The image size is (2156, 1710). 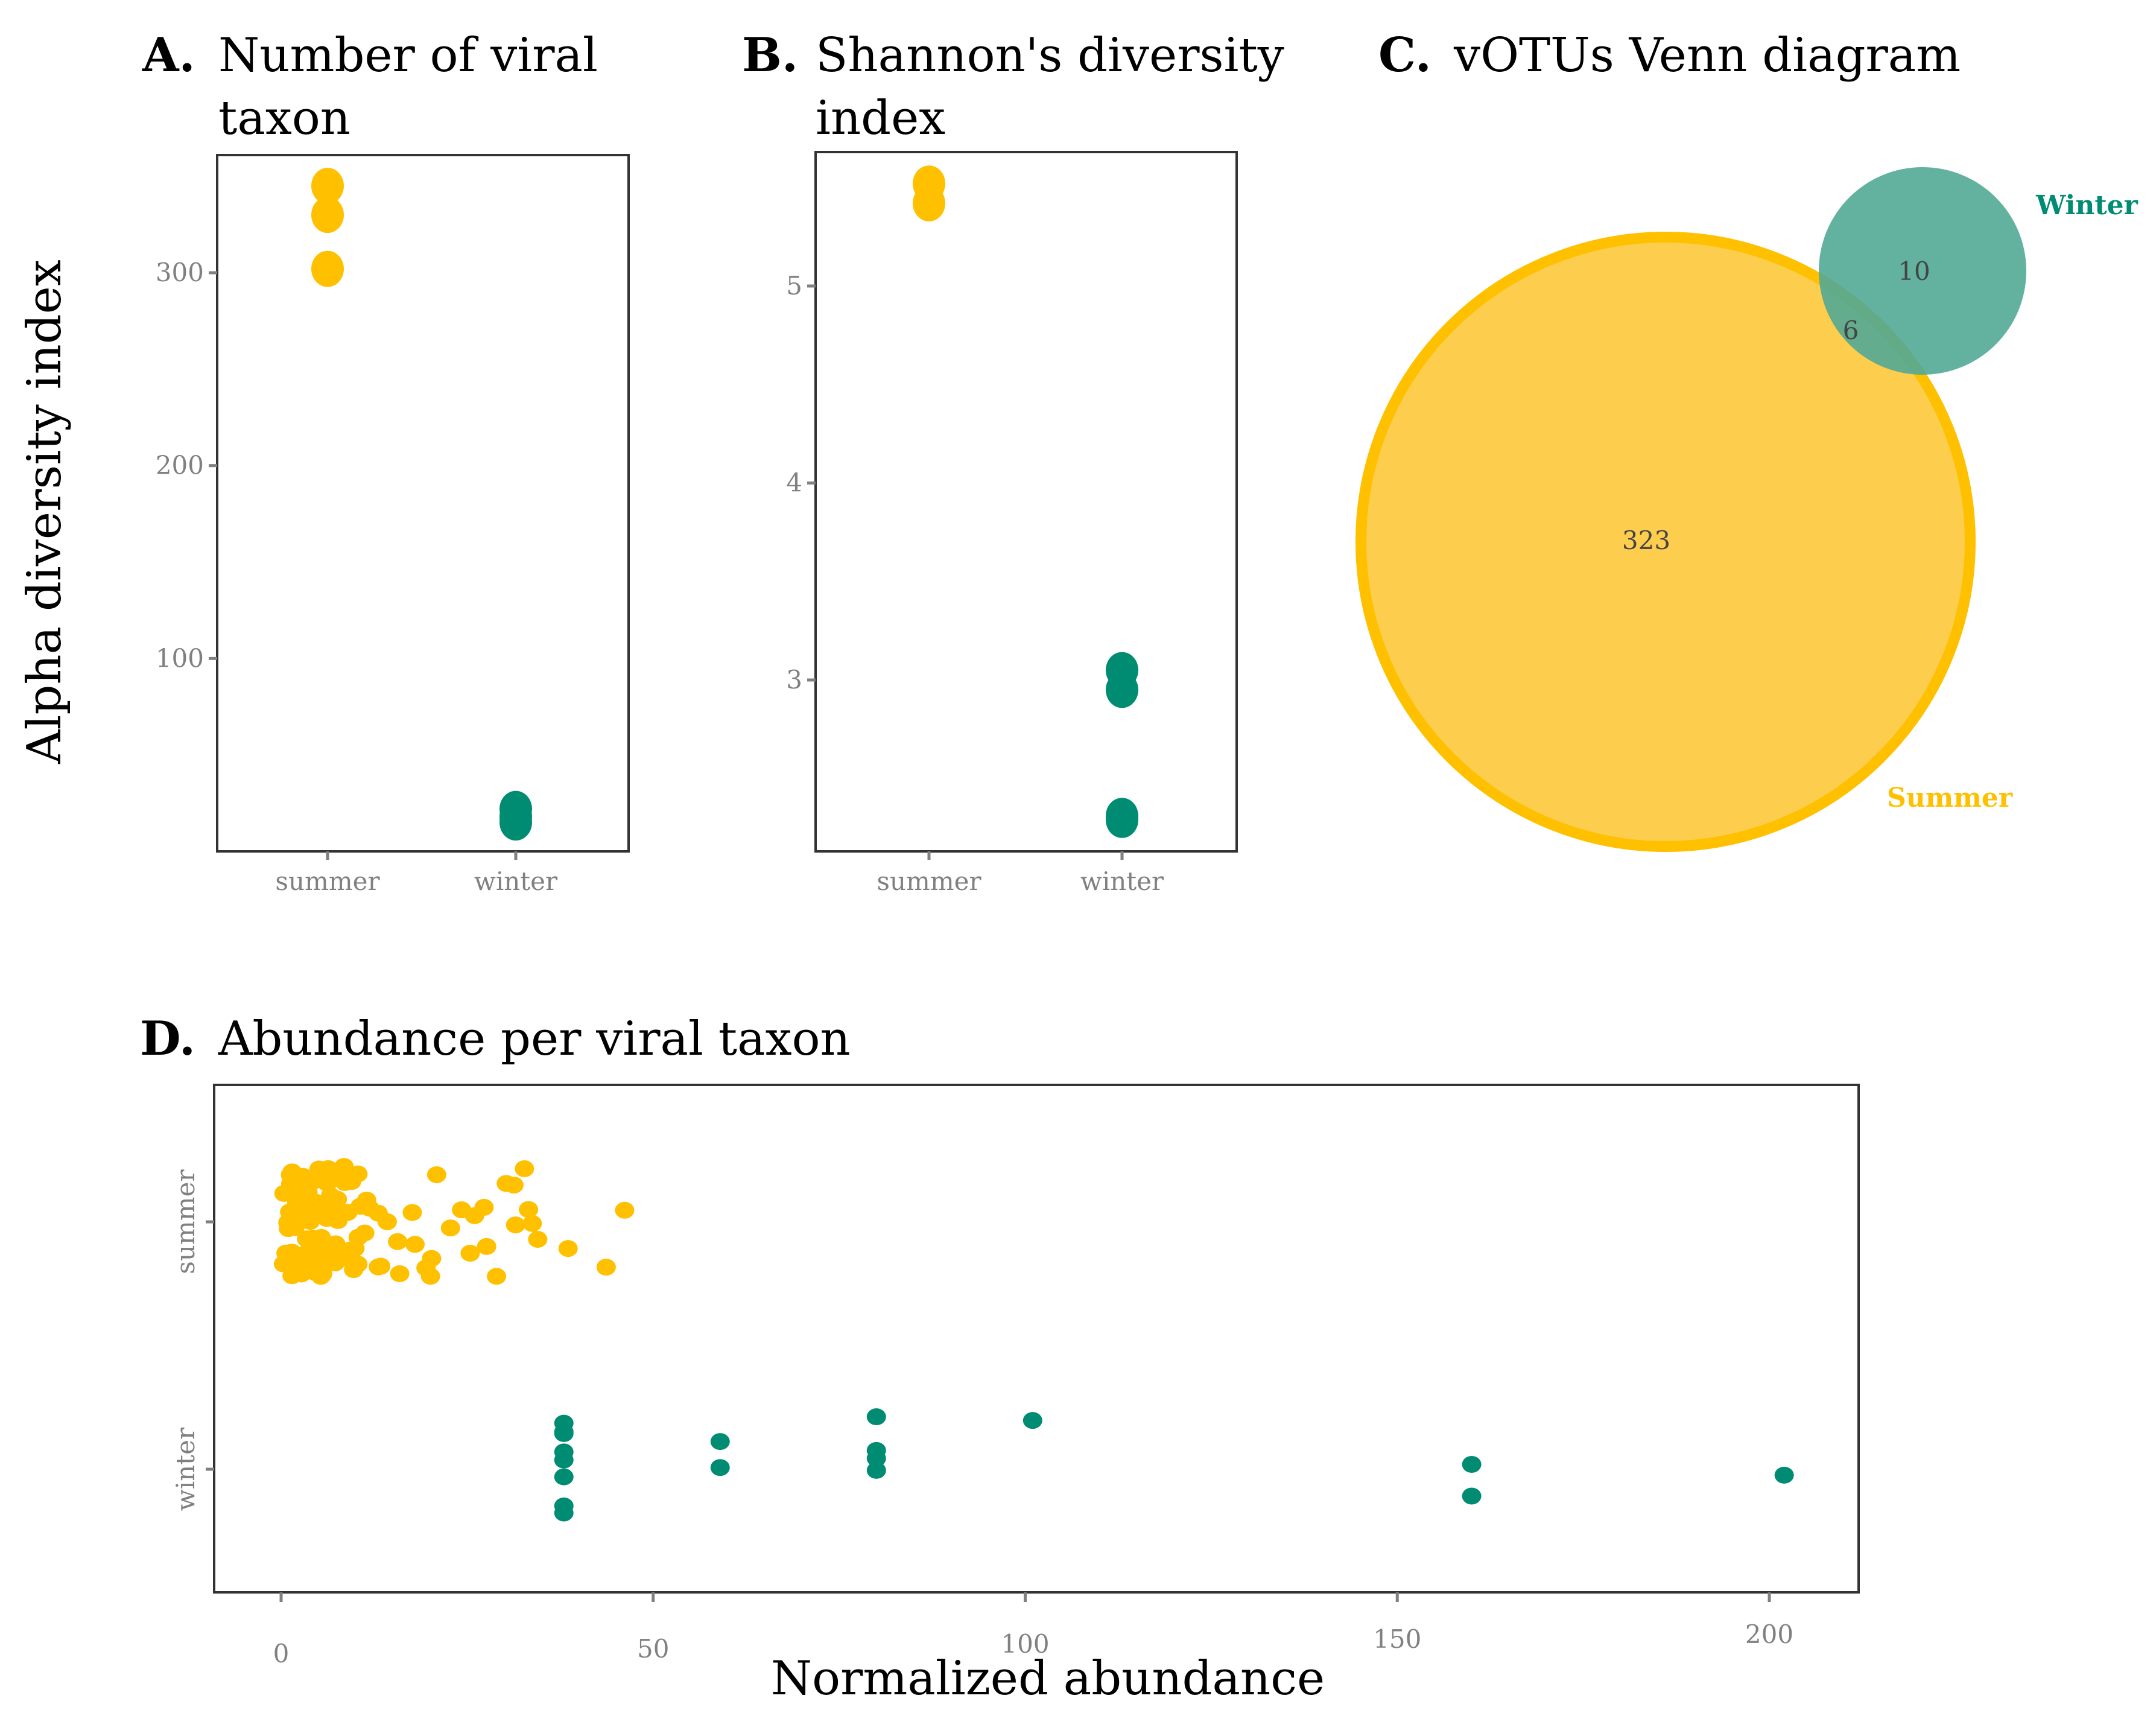 What do you see at coordinates (167, 1038) in the screenshot?
I see `panel-d-label: D.` at bounding box center [167, 1038].